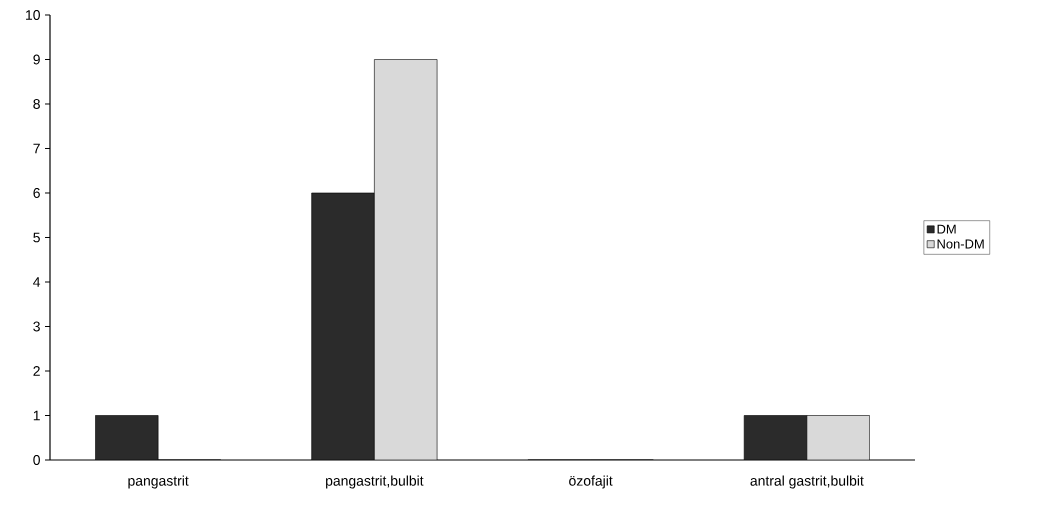 The image size is (1043, 515). What do you see at coordinates (946, 229) in the screenshot?
I see `legend-label: DM` at bounding box center [946, 229].